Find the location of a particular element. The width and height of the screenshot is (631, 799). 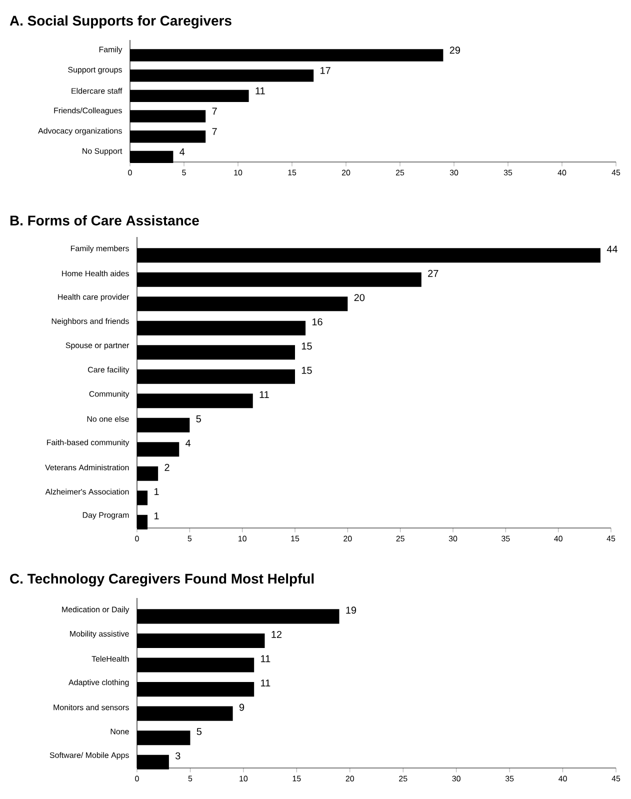

chart-title: C. Technology Caregivers Found Most Helpful is located at coordinates (162, 579).